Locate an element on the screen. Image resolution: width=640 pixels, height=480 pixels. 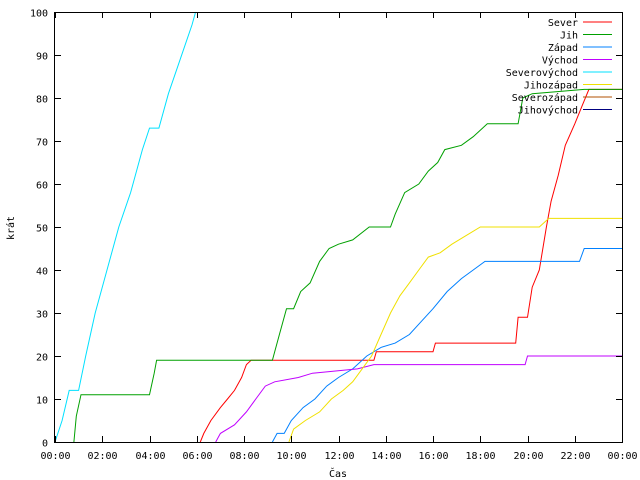
y-tick-label: 90 is located at coordinates (42, 57).